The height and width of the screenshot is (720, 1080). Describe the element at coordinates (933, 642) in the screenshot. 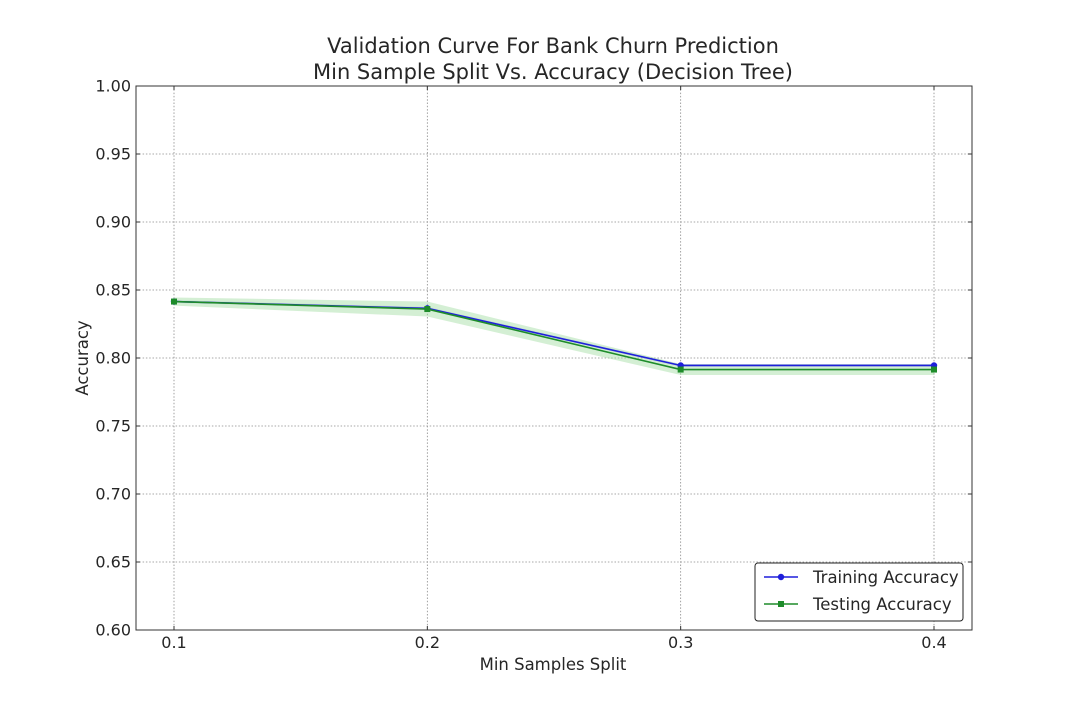

I see `x-tick-label: 0.4` at that location.